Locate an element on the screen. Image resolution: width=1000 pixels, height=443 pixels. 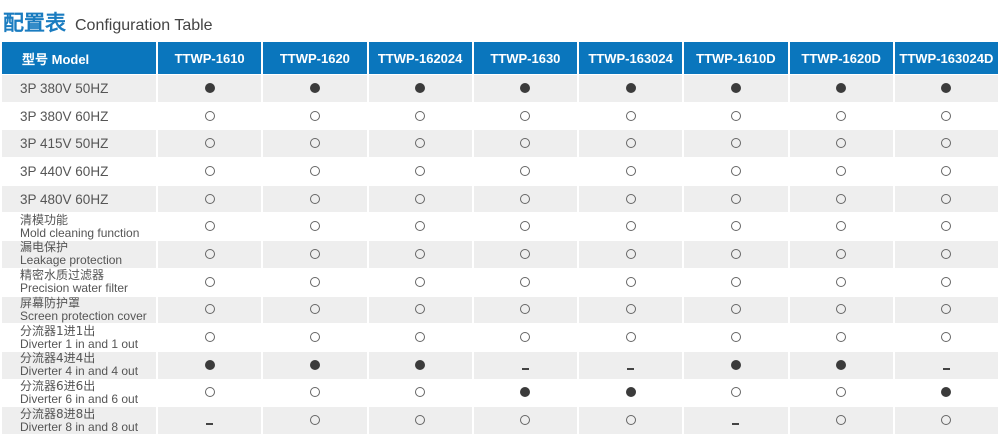
row-label-chinese: 屏幕防护罩 is located at coordinates (50, 302).